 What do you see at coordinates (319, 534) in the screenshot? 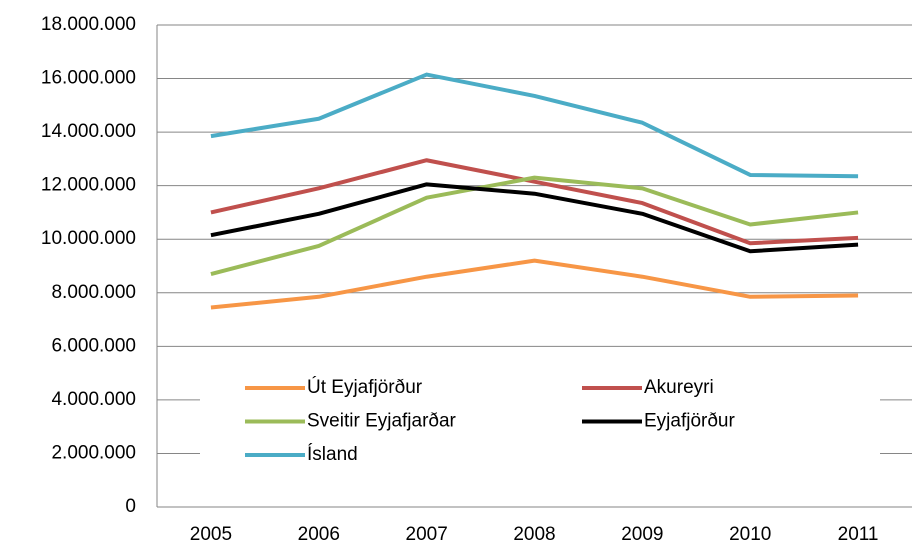
I see `x-tick-label: 2006` at bounding box center [319, 534].